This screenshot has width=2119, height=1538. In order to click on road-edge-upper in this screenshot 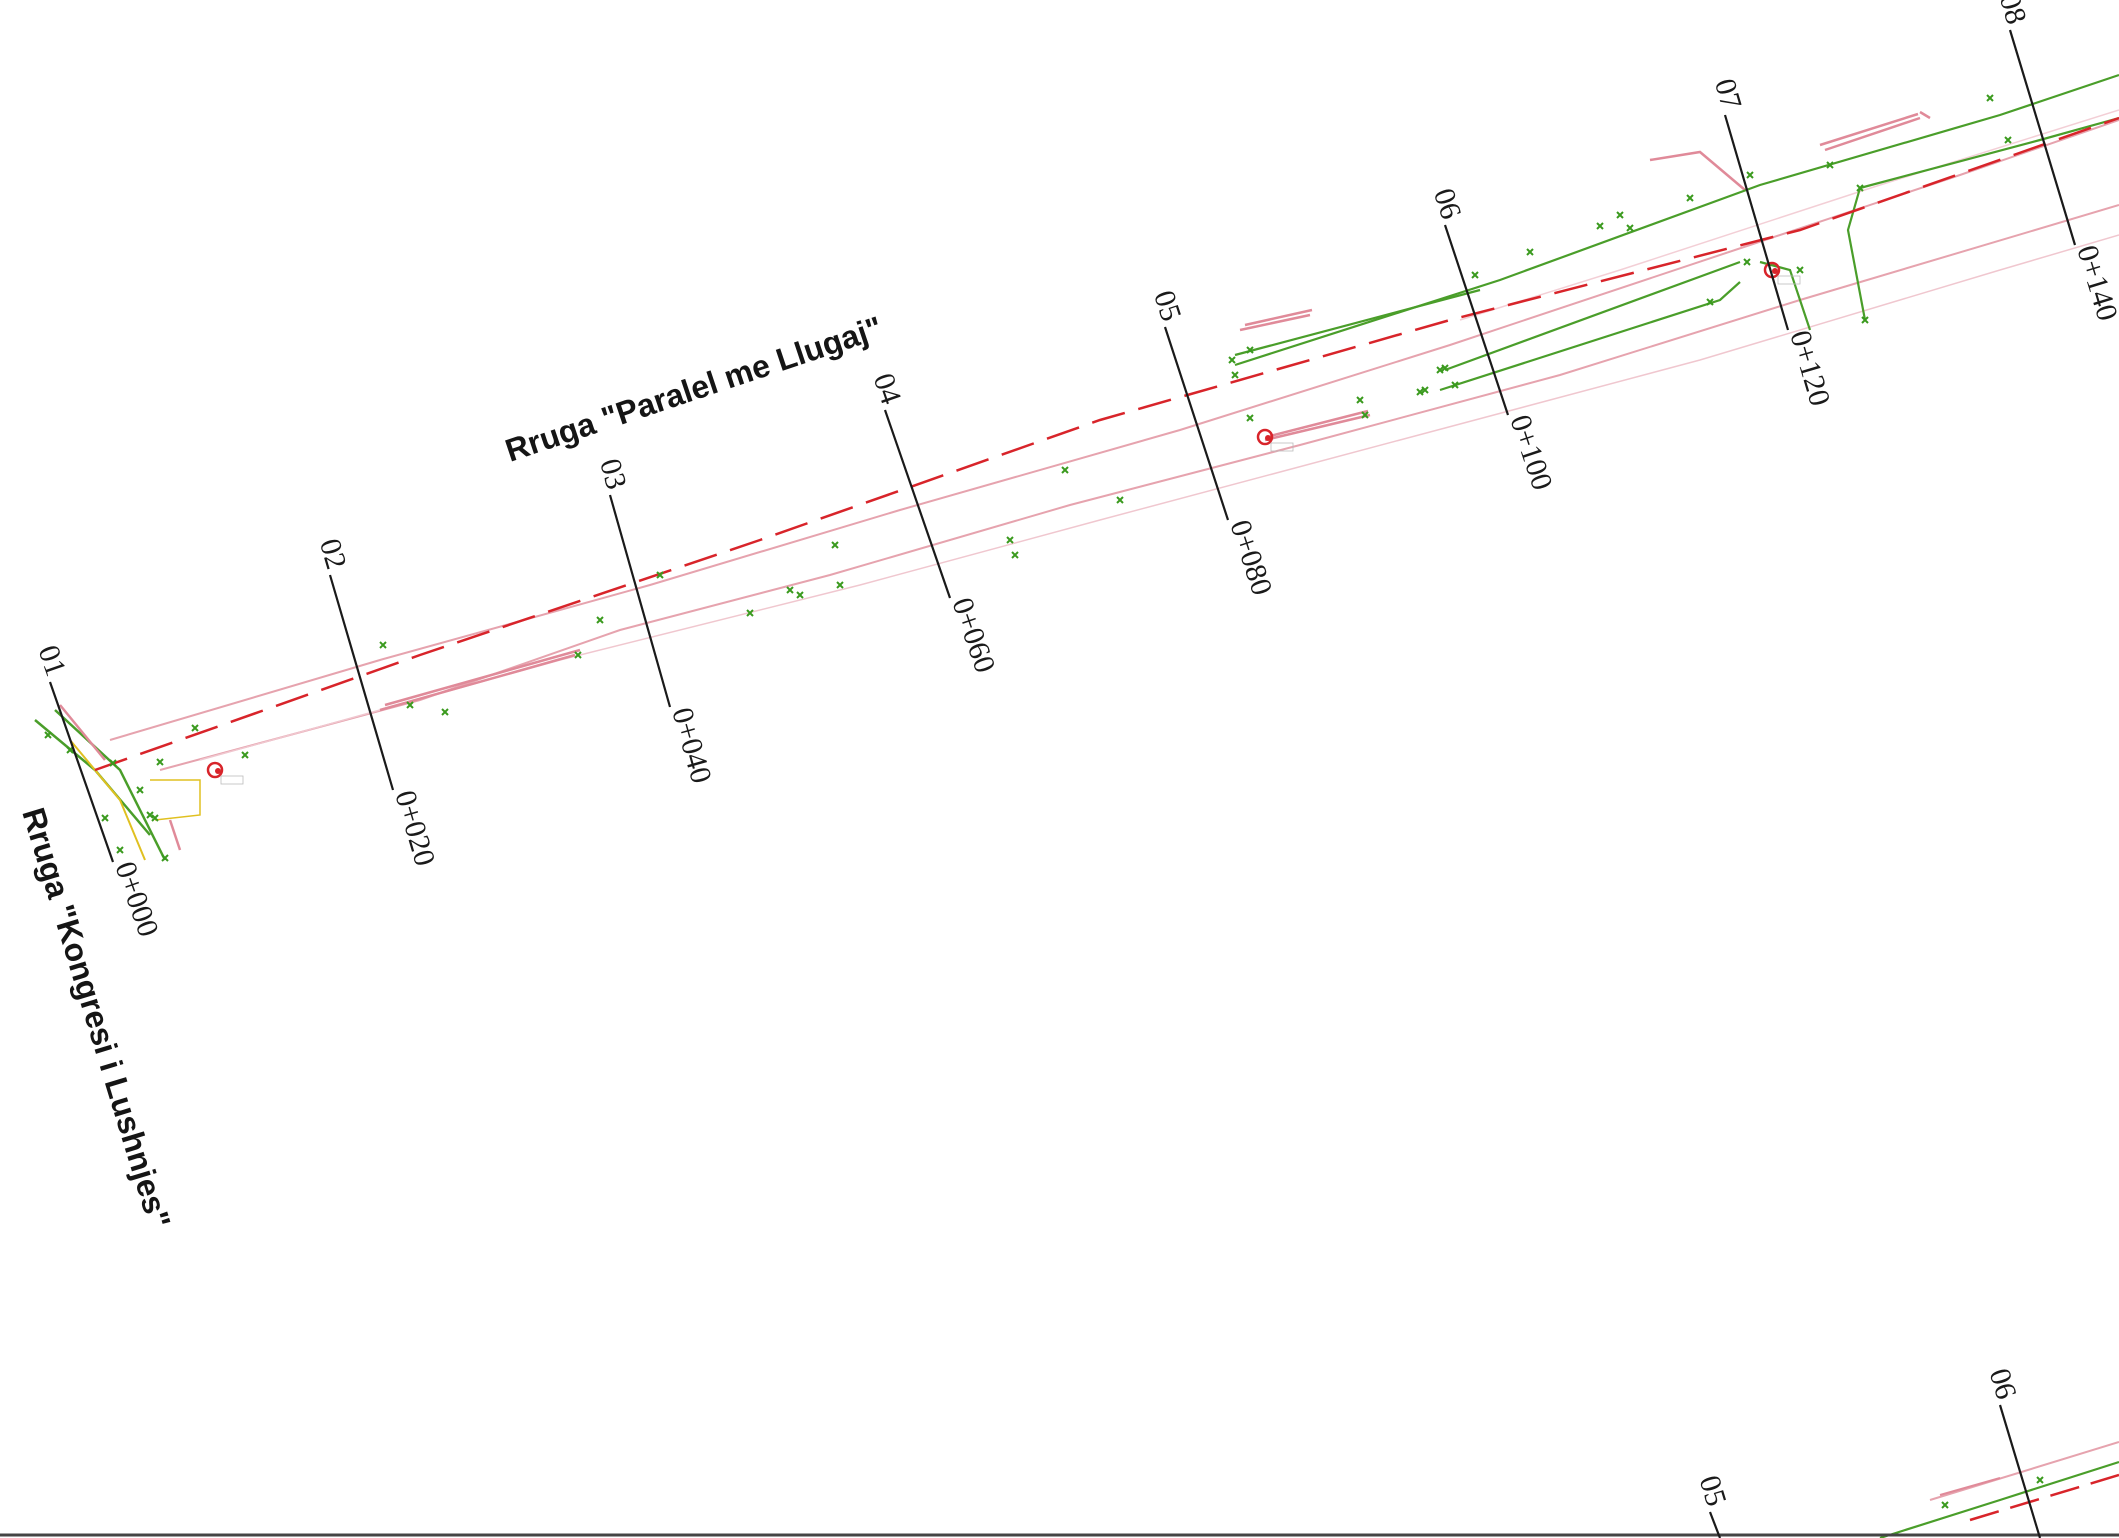, I will do `click(1676, 220)`.